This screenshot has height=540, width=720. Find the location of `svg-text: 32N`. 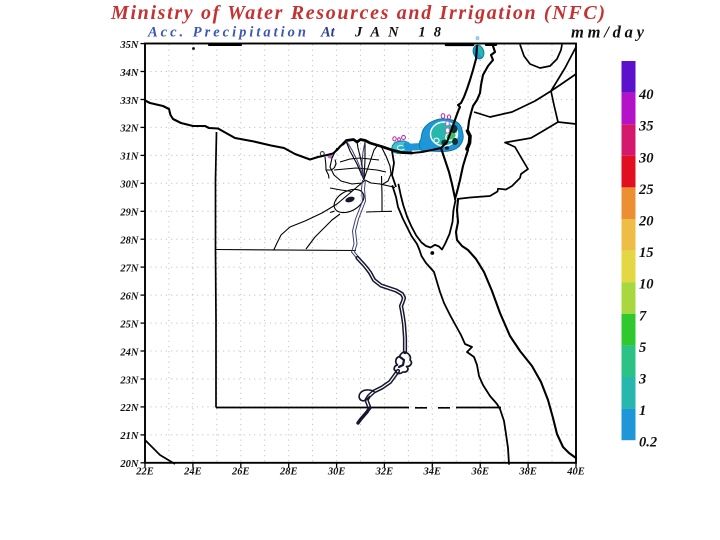

svg-text: 32N is located at coordinates (129, 129).